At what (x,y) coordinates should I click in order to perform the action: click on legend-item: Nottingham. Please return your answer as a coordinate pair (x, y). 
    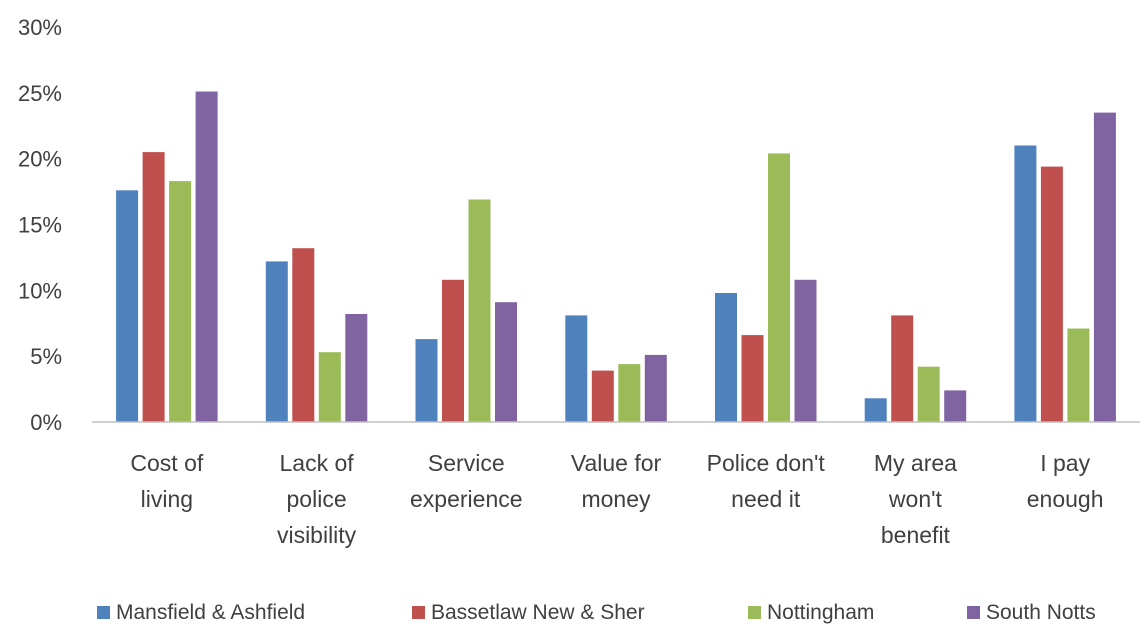
    Looking at the image, I should click on (811, 612).